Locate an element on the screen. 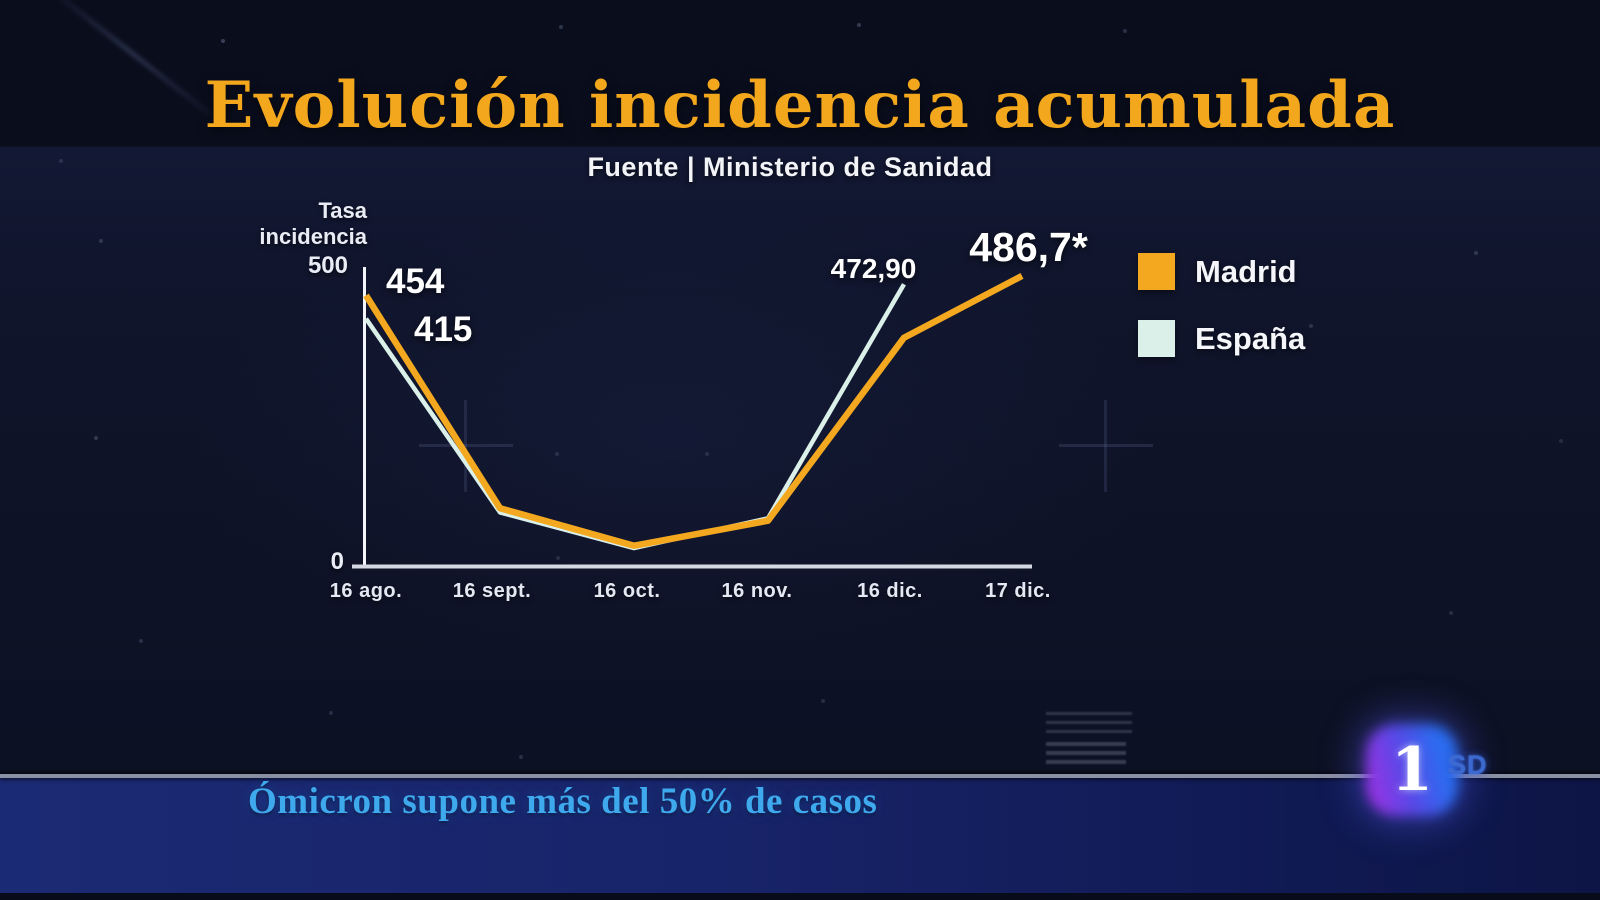  legend-item-madrid: Madrid is located at coordinates (1221, 271).